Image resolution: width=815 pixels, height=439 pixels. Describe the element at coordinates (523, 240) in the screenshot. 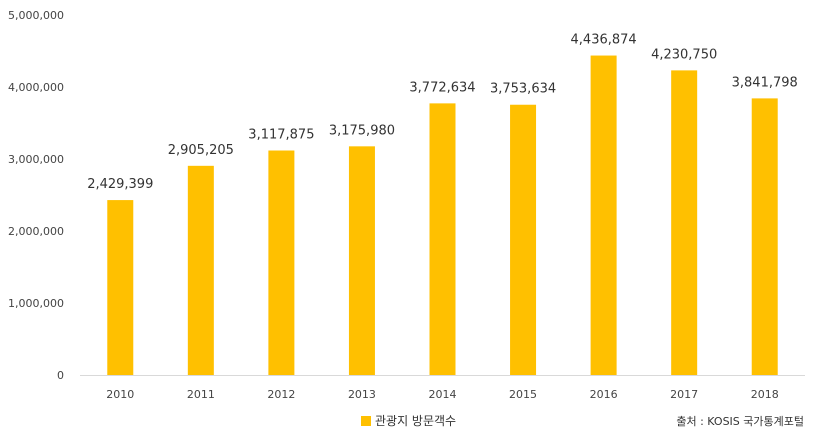

I see `bar-2015` at that location.